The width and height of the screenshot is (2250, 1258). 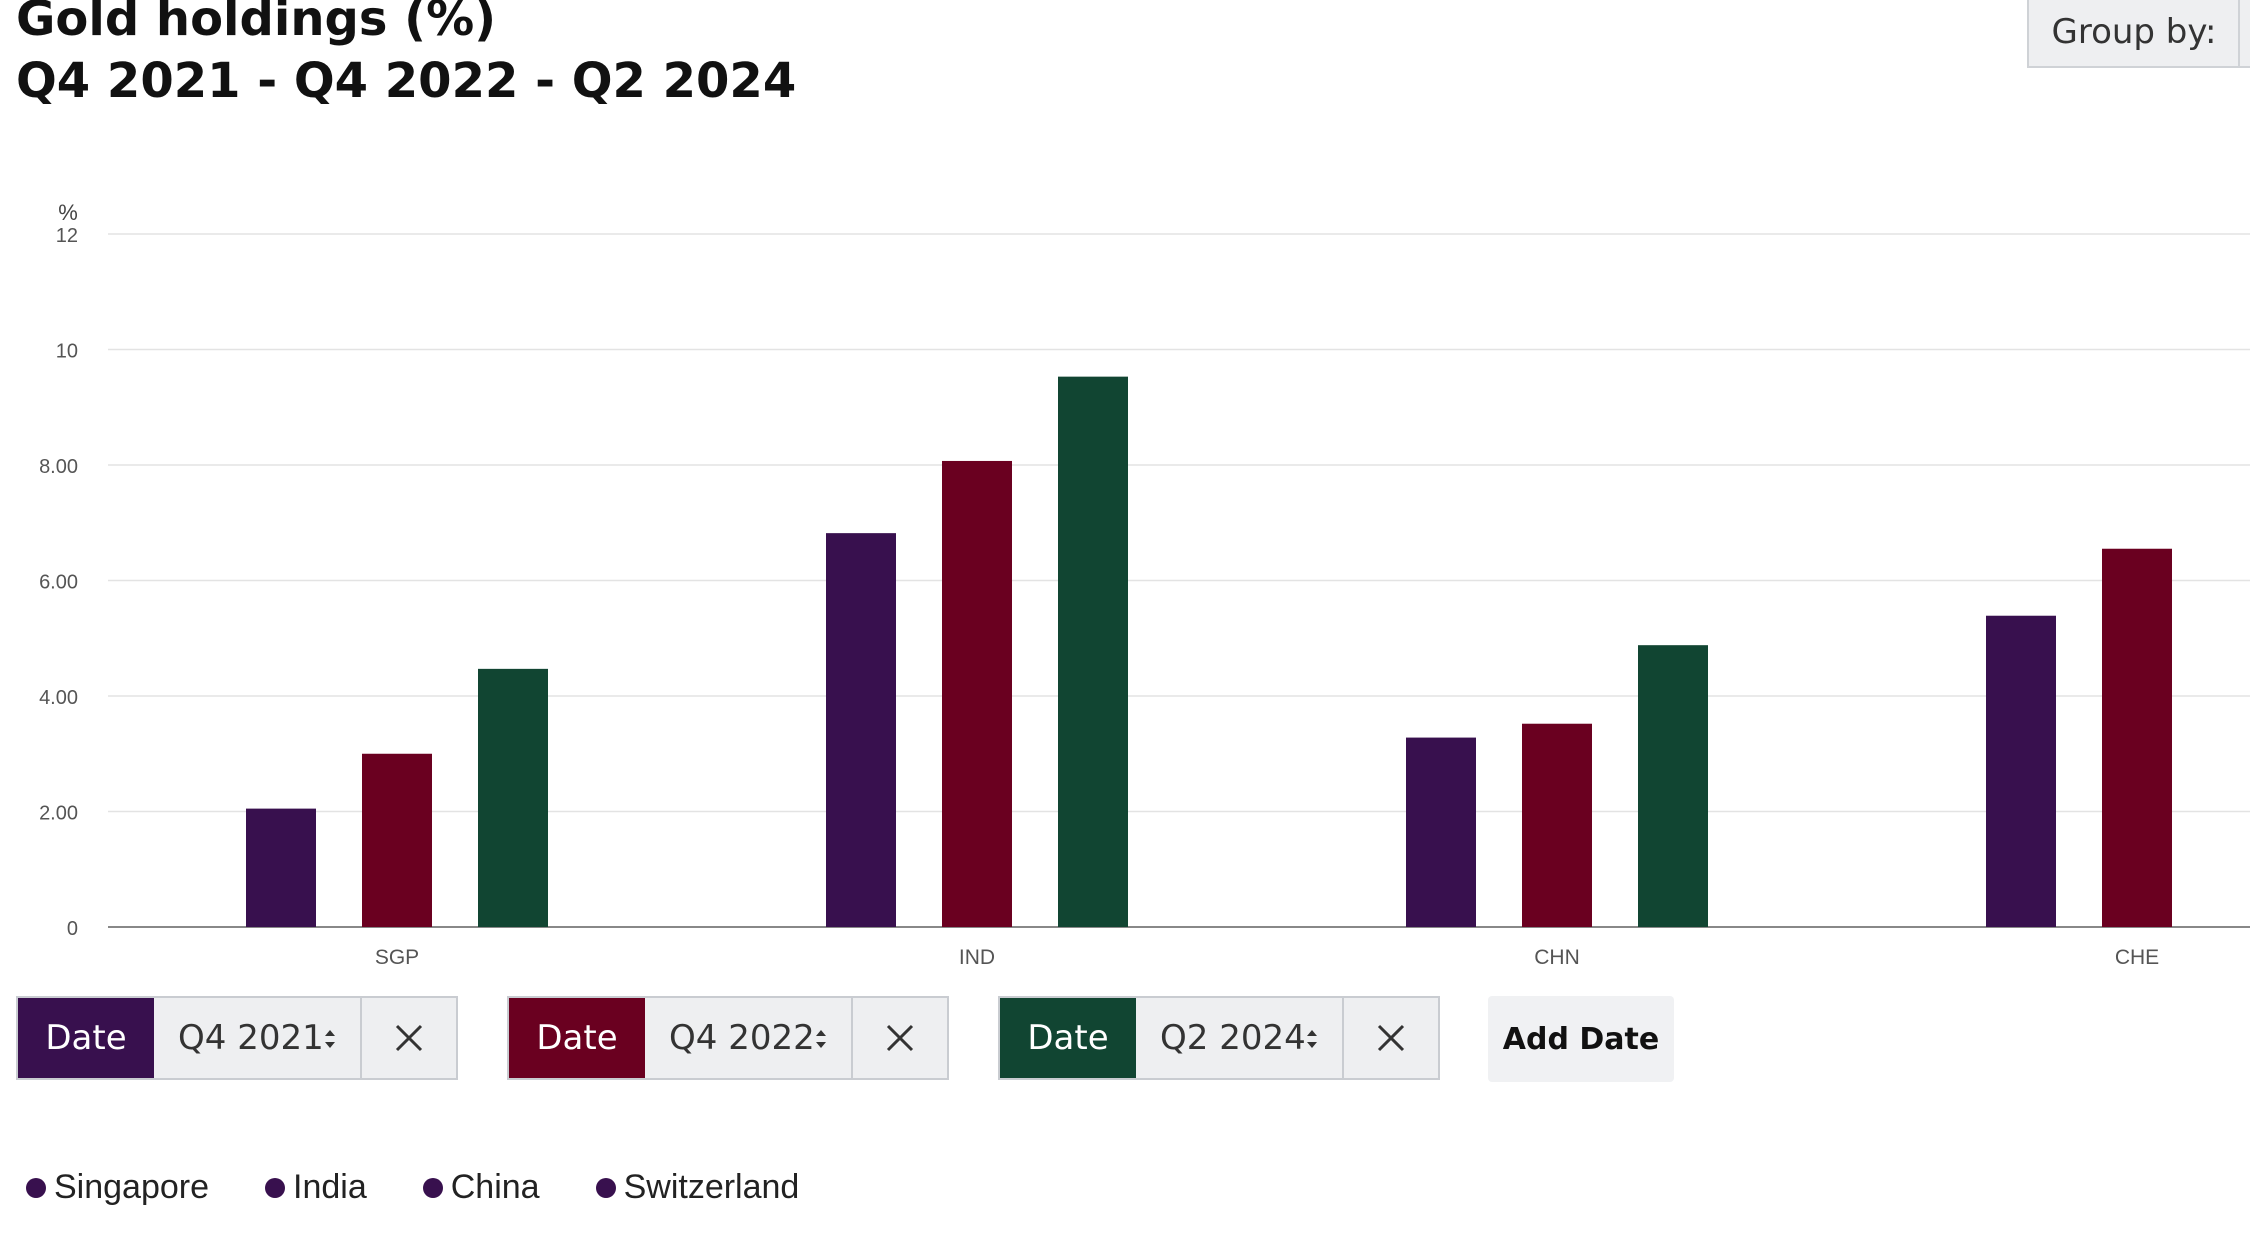 I want to click on date-selector-3: Date Q2 2024, so click(x=1219, y=1038).